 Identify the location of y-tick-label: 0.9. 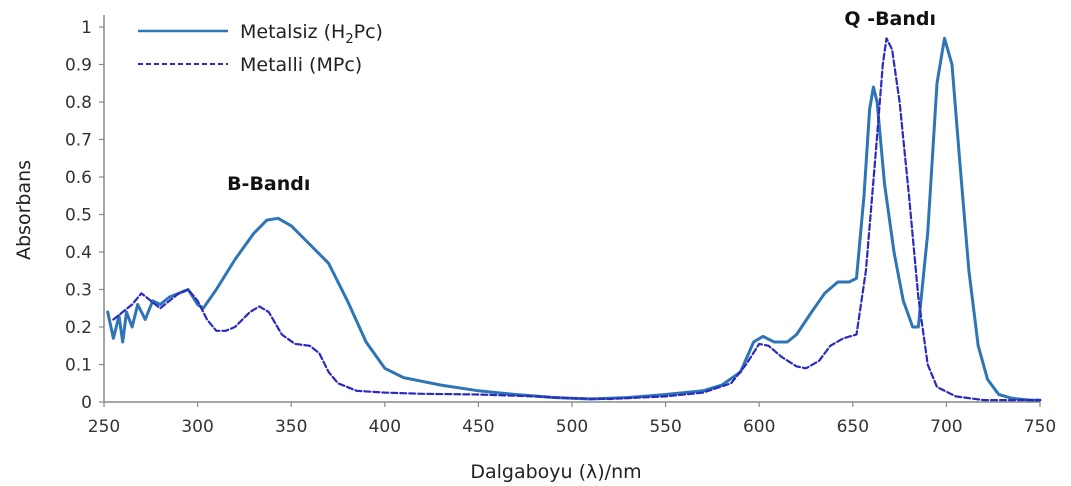
(78, 66).